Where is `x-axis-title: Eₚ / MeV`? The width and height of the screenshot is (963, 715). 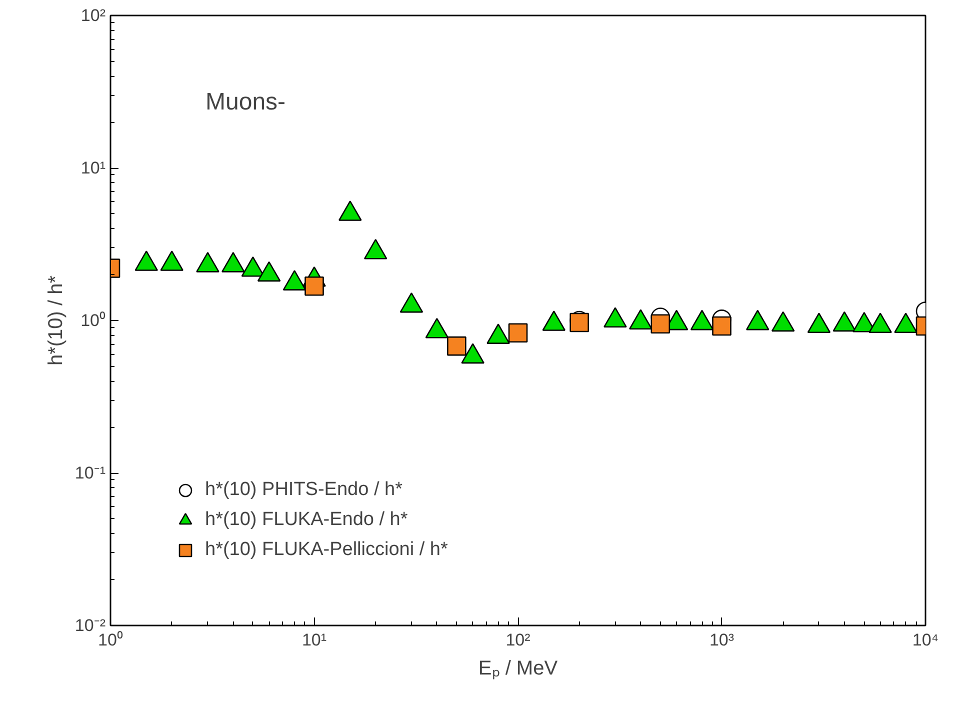 x-axis-title: Eₚ / MeV is located at coordinates (518, 669).